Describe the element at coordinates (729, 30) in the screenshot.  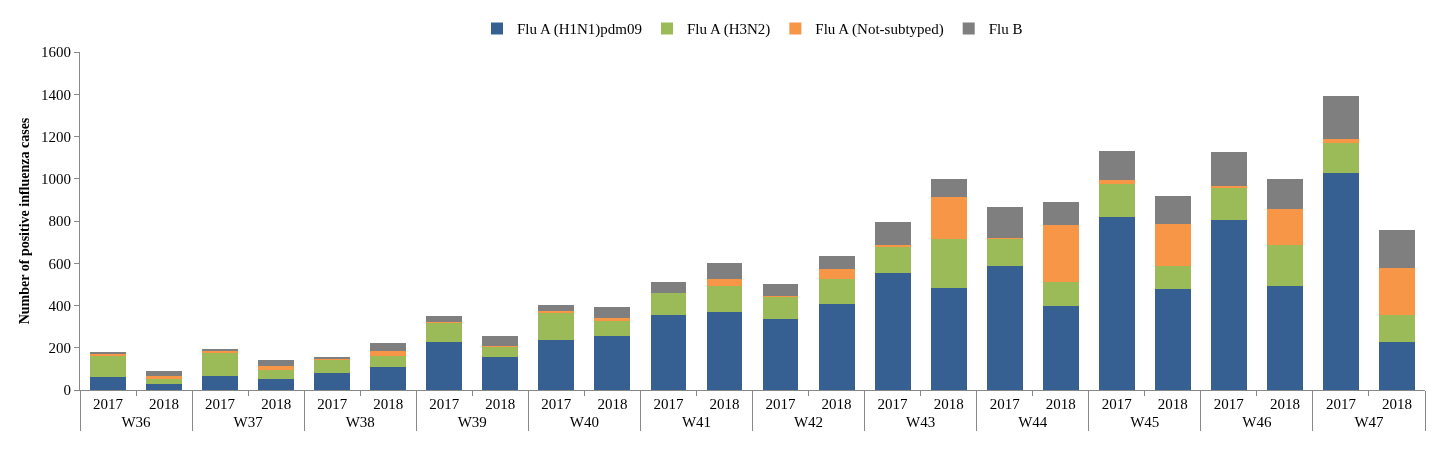
I see `legend-label: Flu A (H3N2)` at that location.